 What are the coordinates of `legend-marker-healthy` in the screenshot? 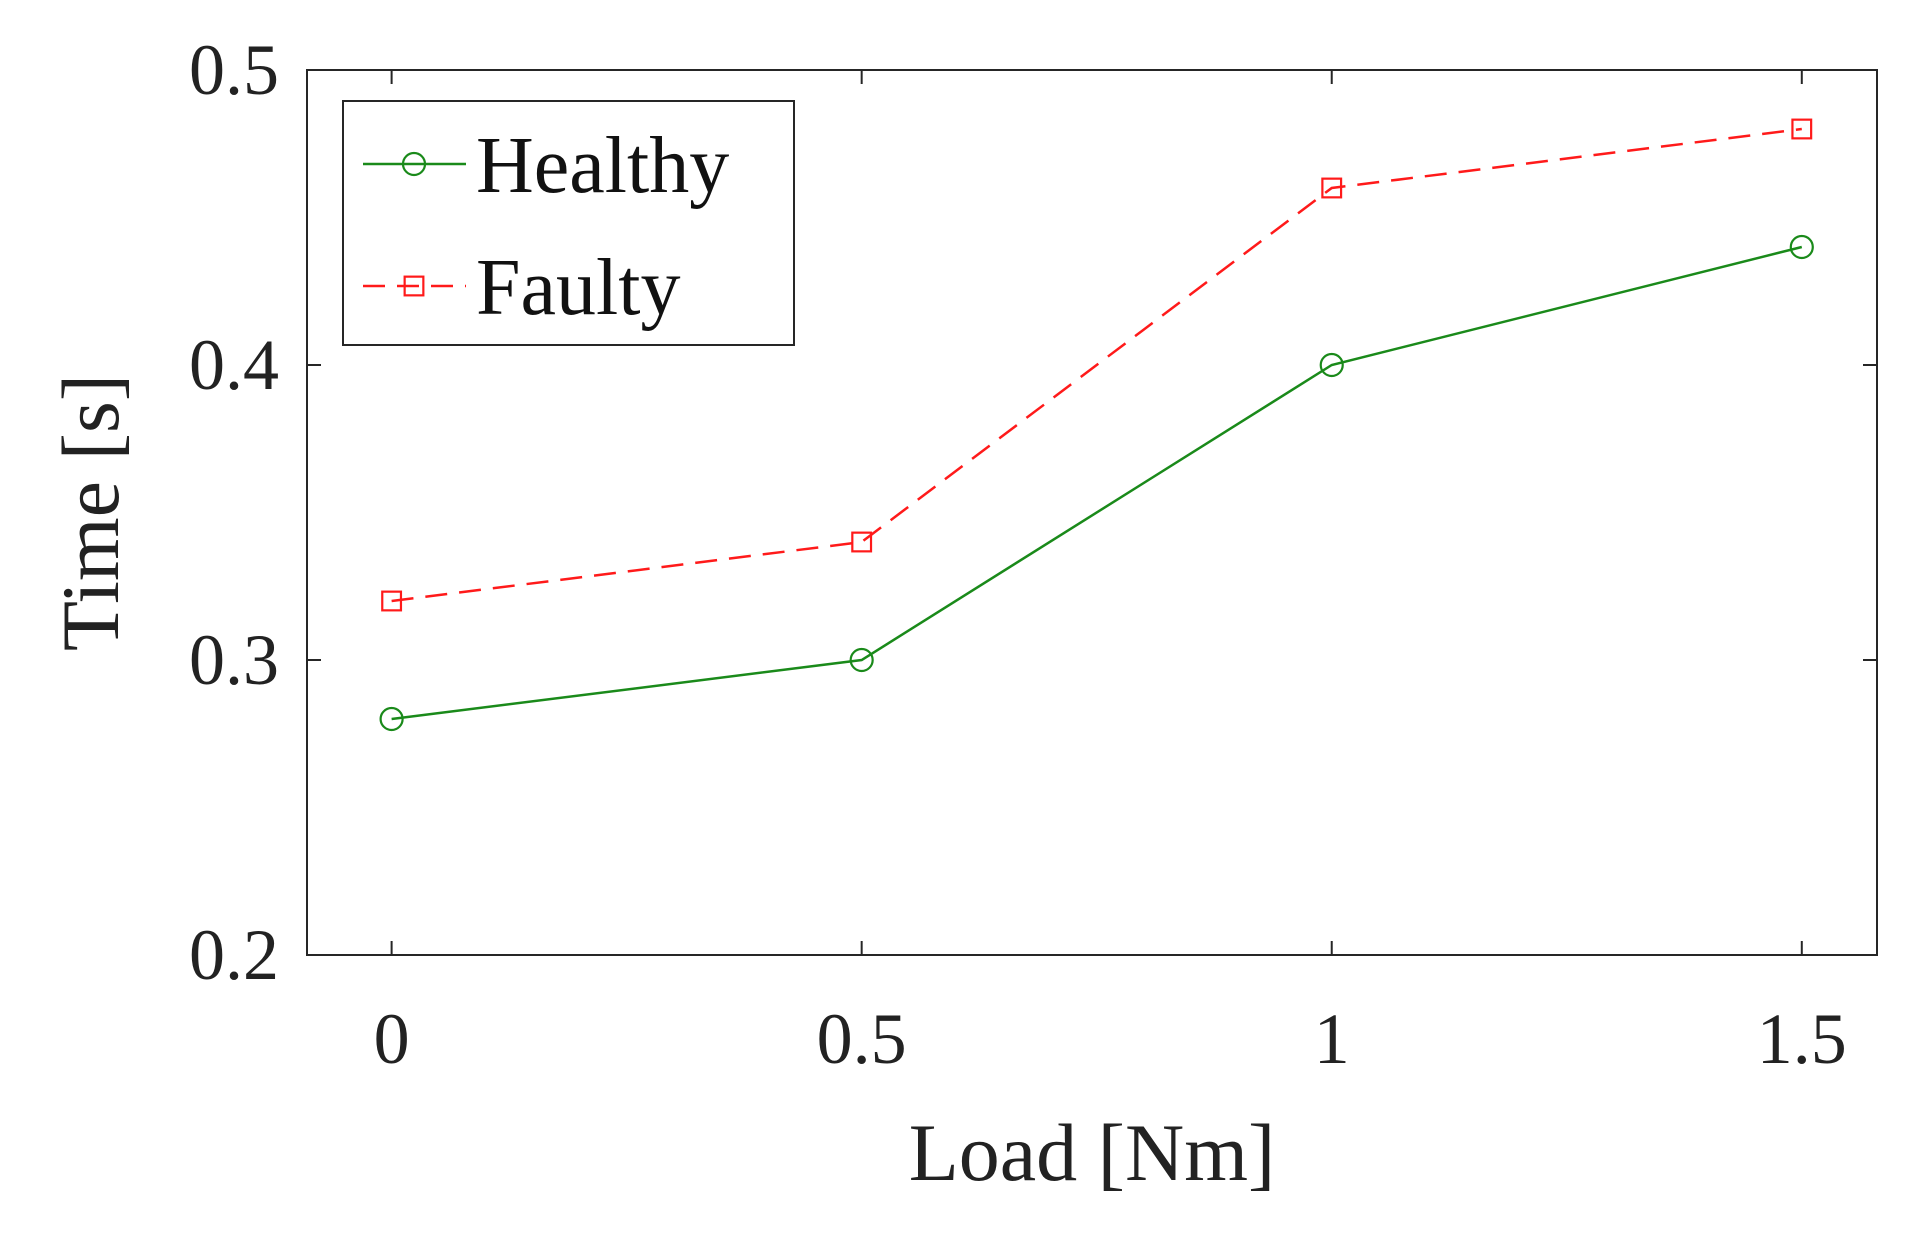 It's located at (414, 164).